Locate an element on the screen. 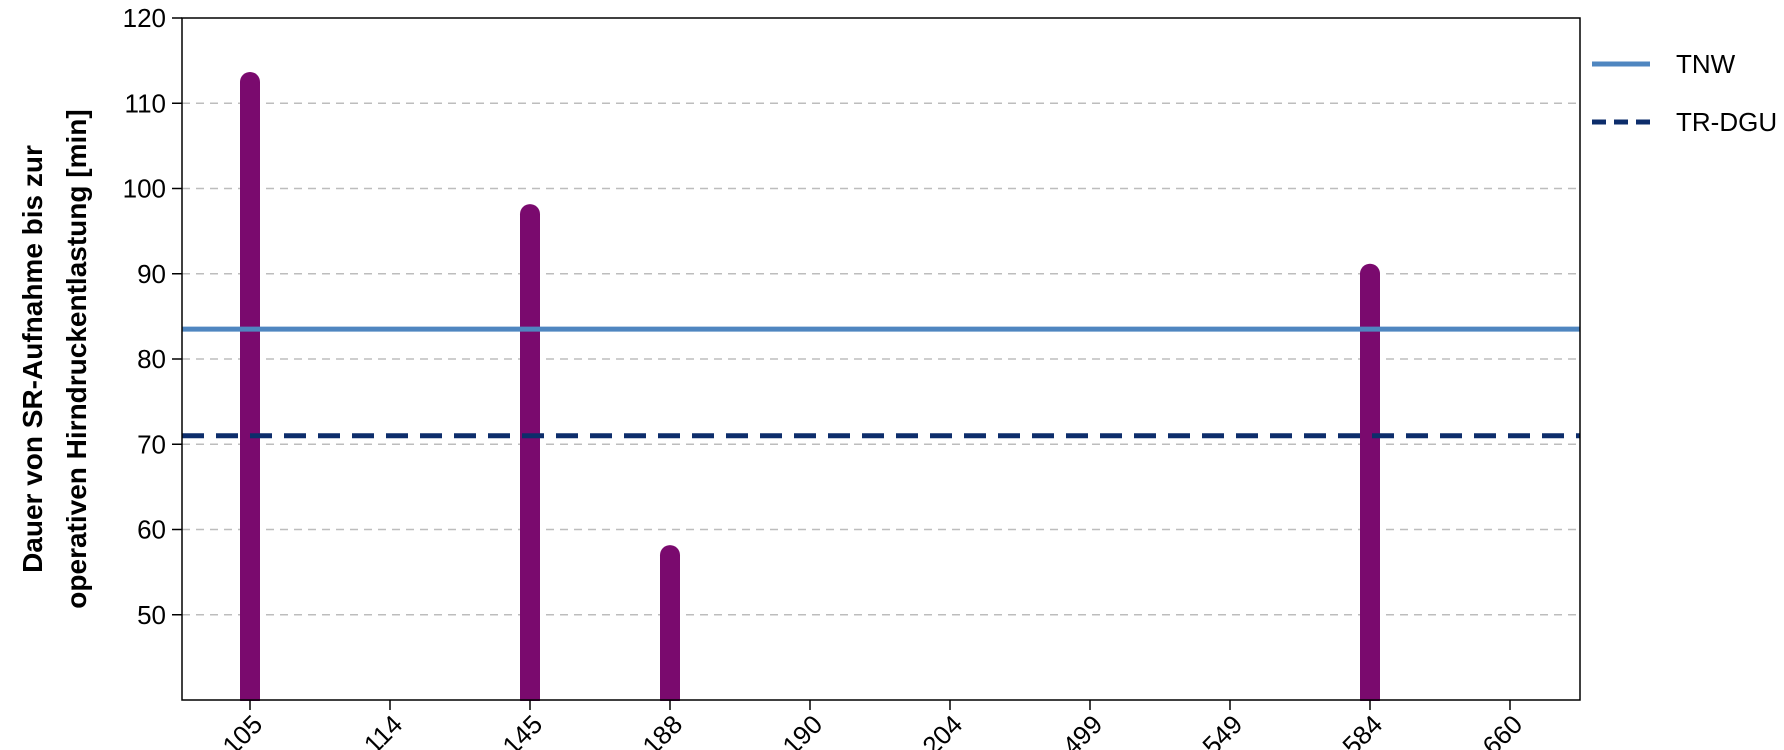 Image resolution: width=1784 pixels, height=750 pixels. y-tick-label-100: 100 is located at coordinates (144, 189).